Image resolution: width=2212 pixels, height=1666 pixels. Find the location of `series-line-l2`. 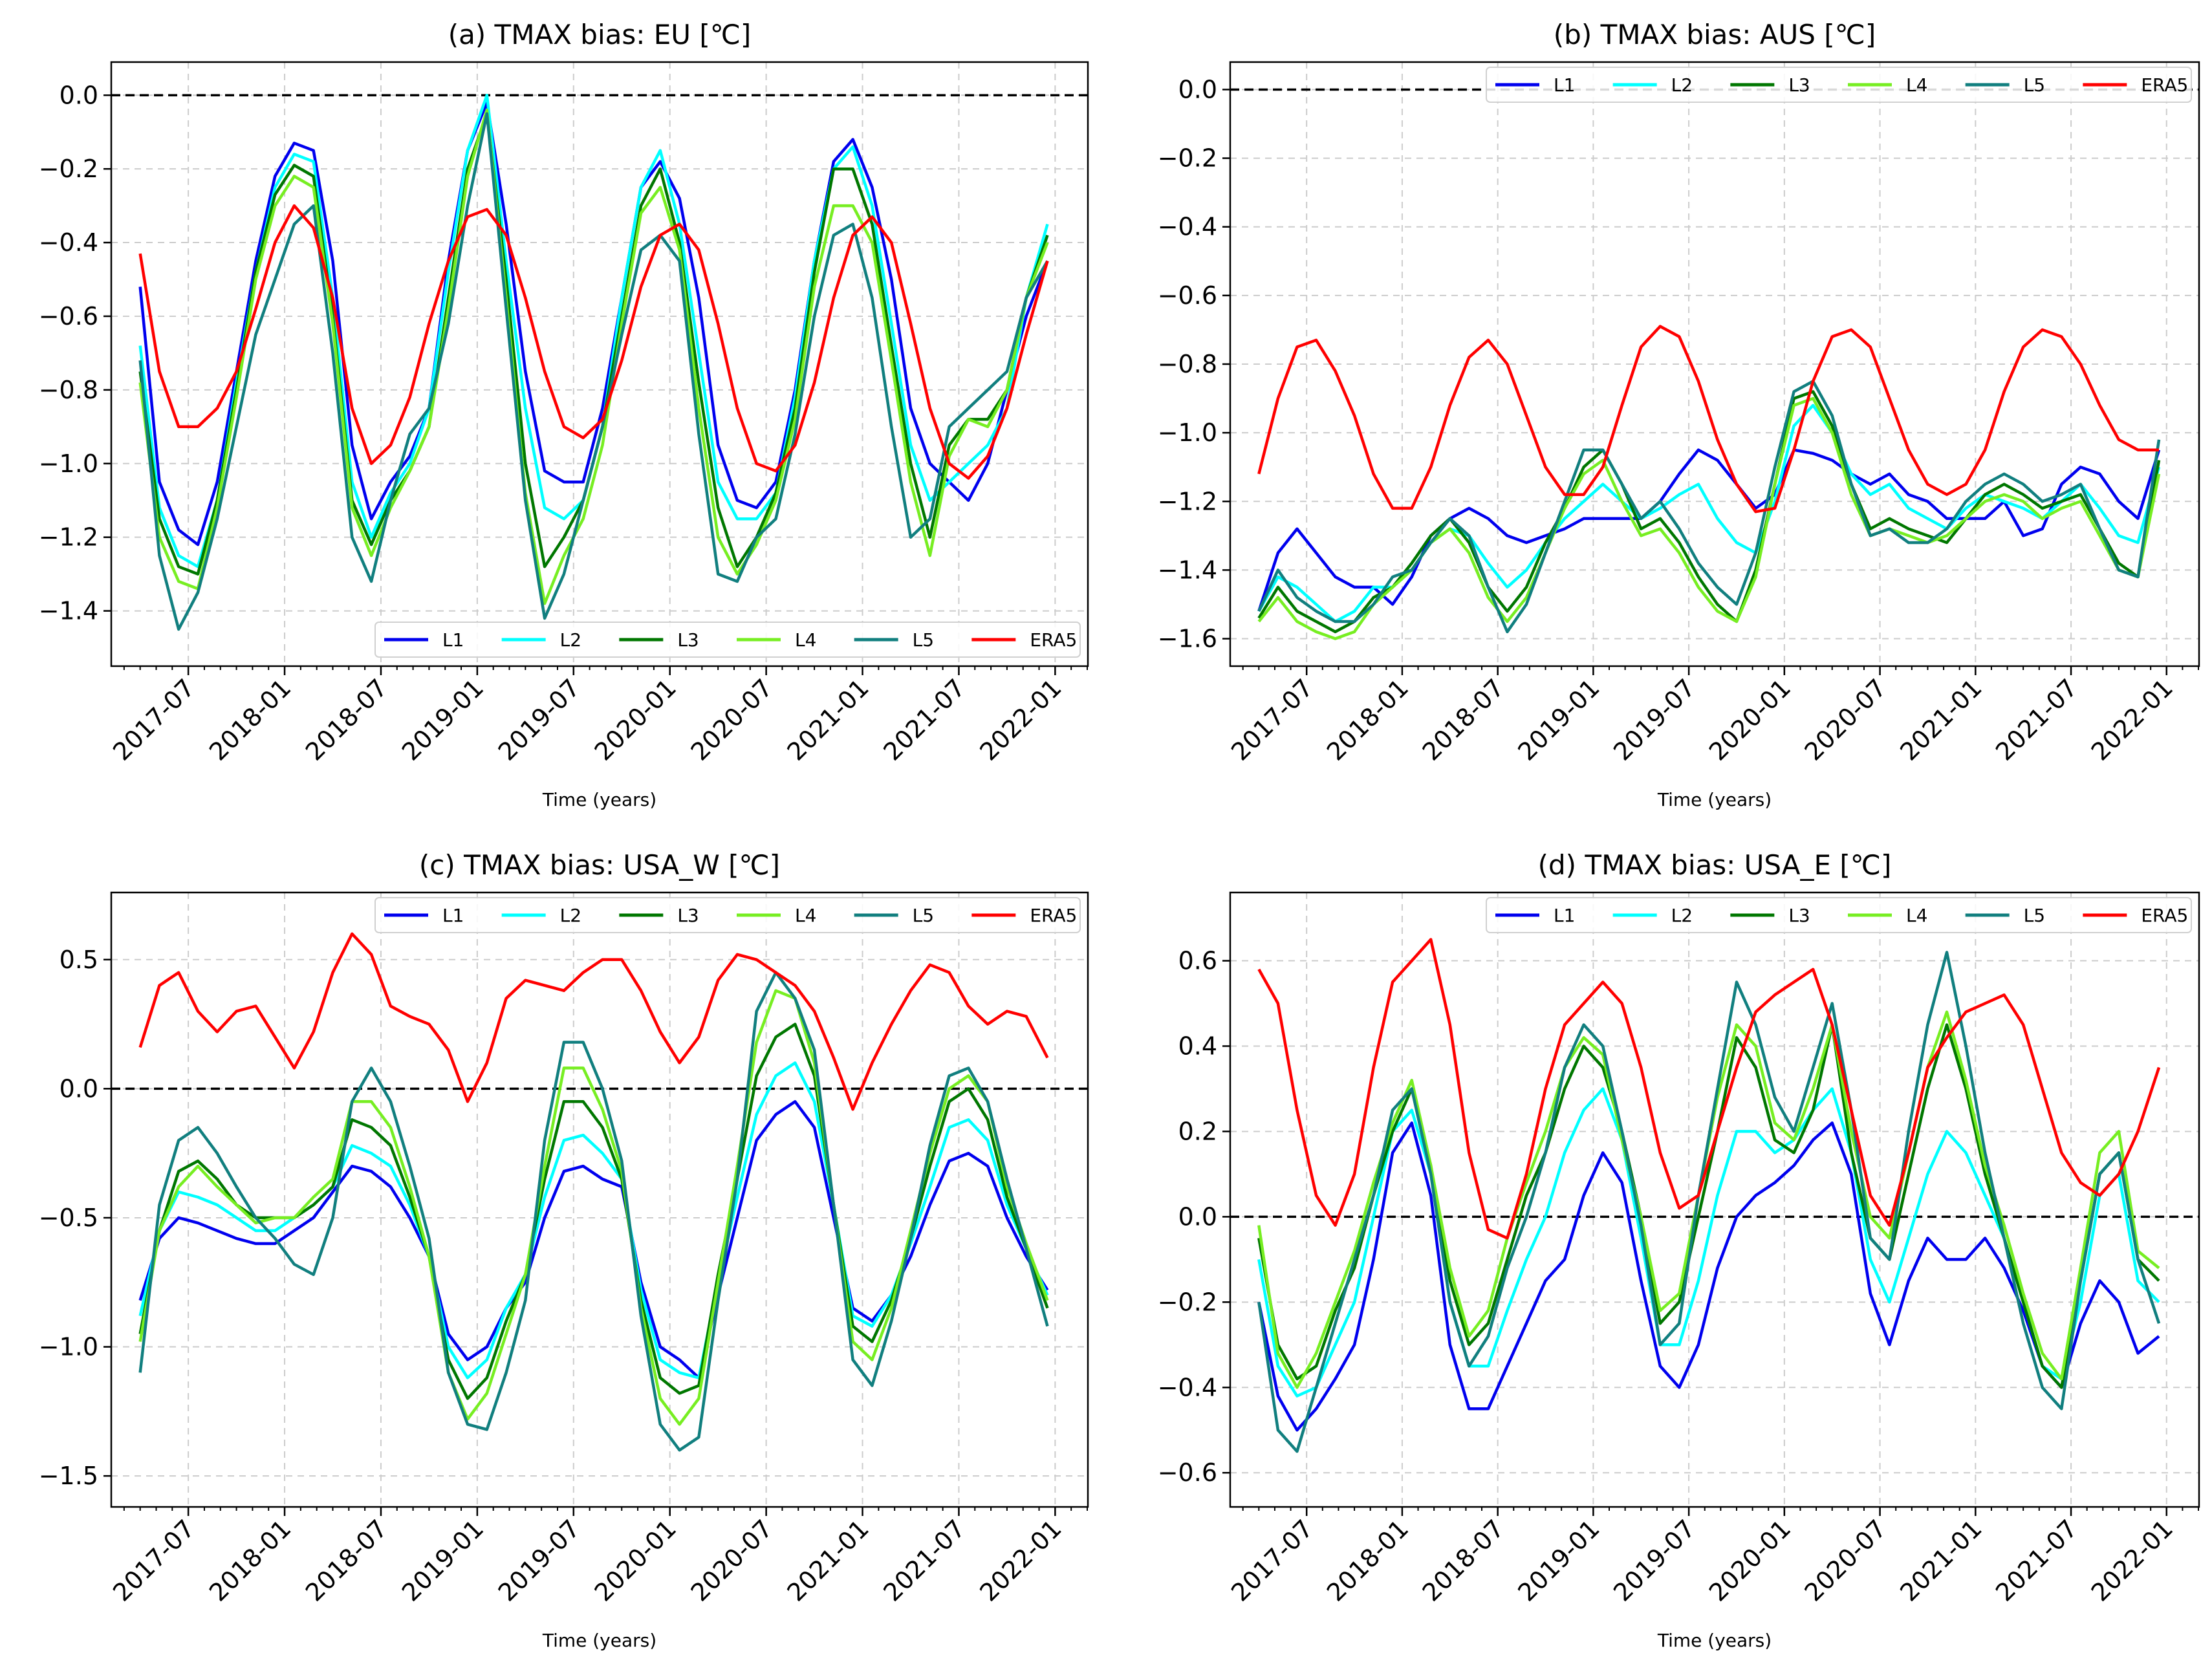

series-line-l2 is located at coordinates (1709, 513).